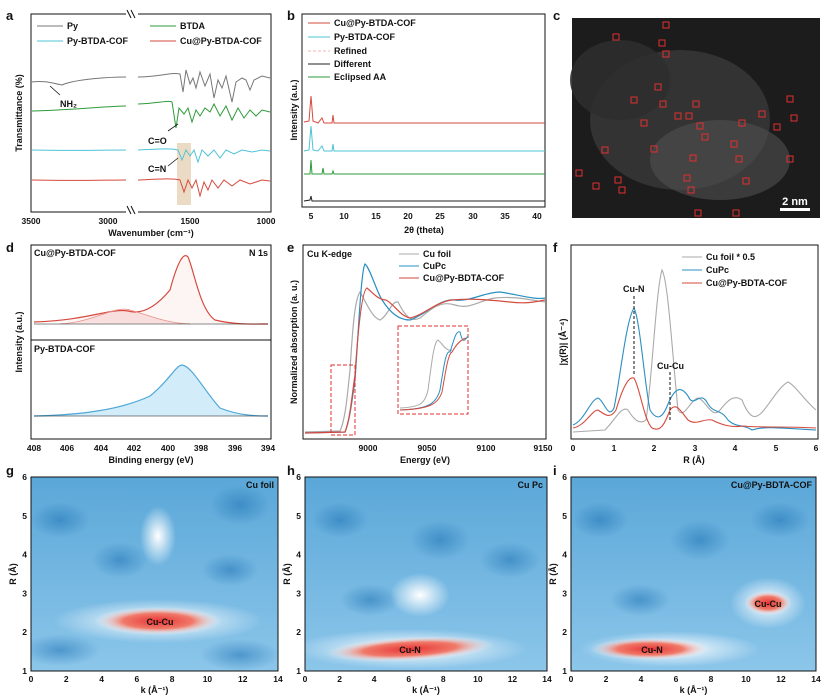 The width and height of the screenshot is (833, 698). I want to click on heatmap-1-ytick-4: 4, so click(298, 555).